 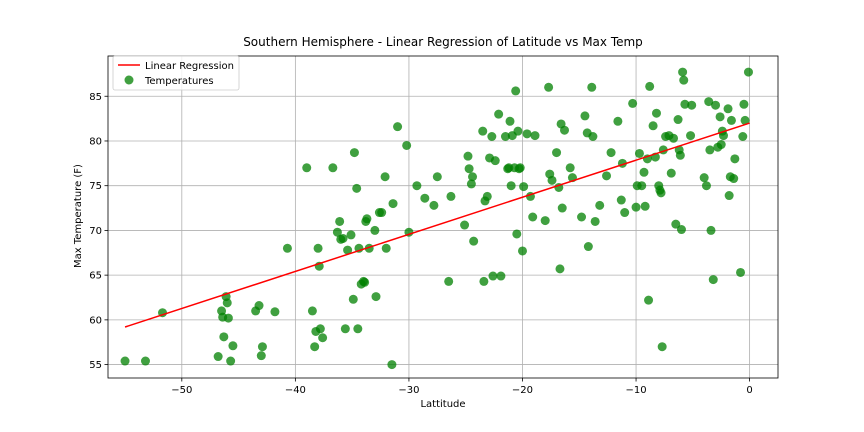 What do you see at coordinates (635, 390) in the screenshot?
I see `x-tick-label: −10` at bounding box center [635, 390].